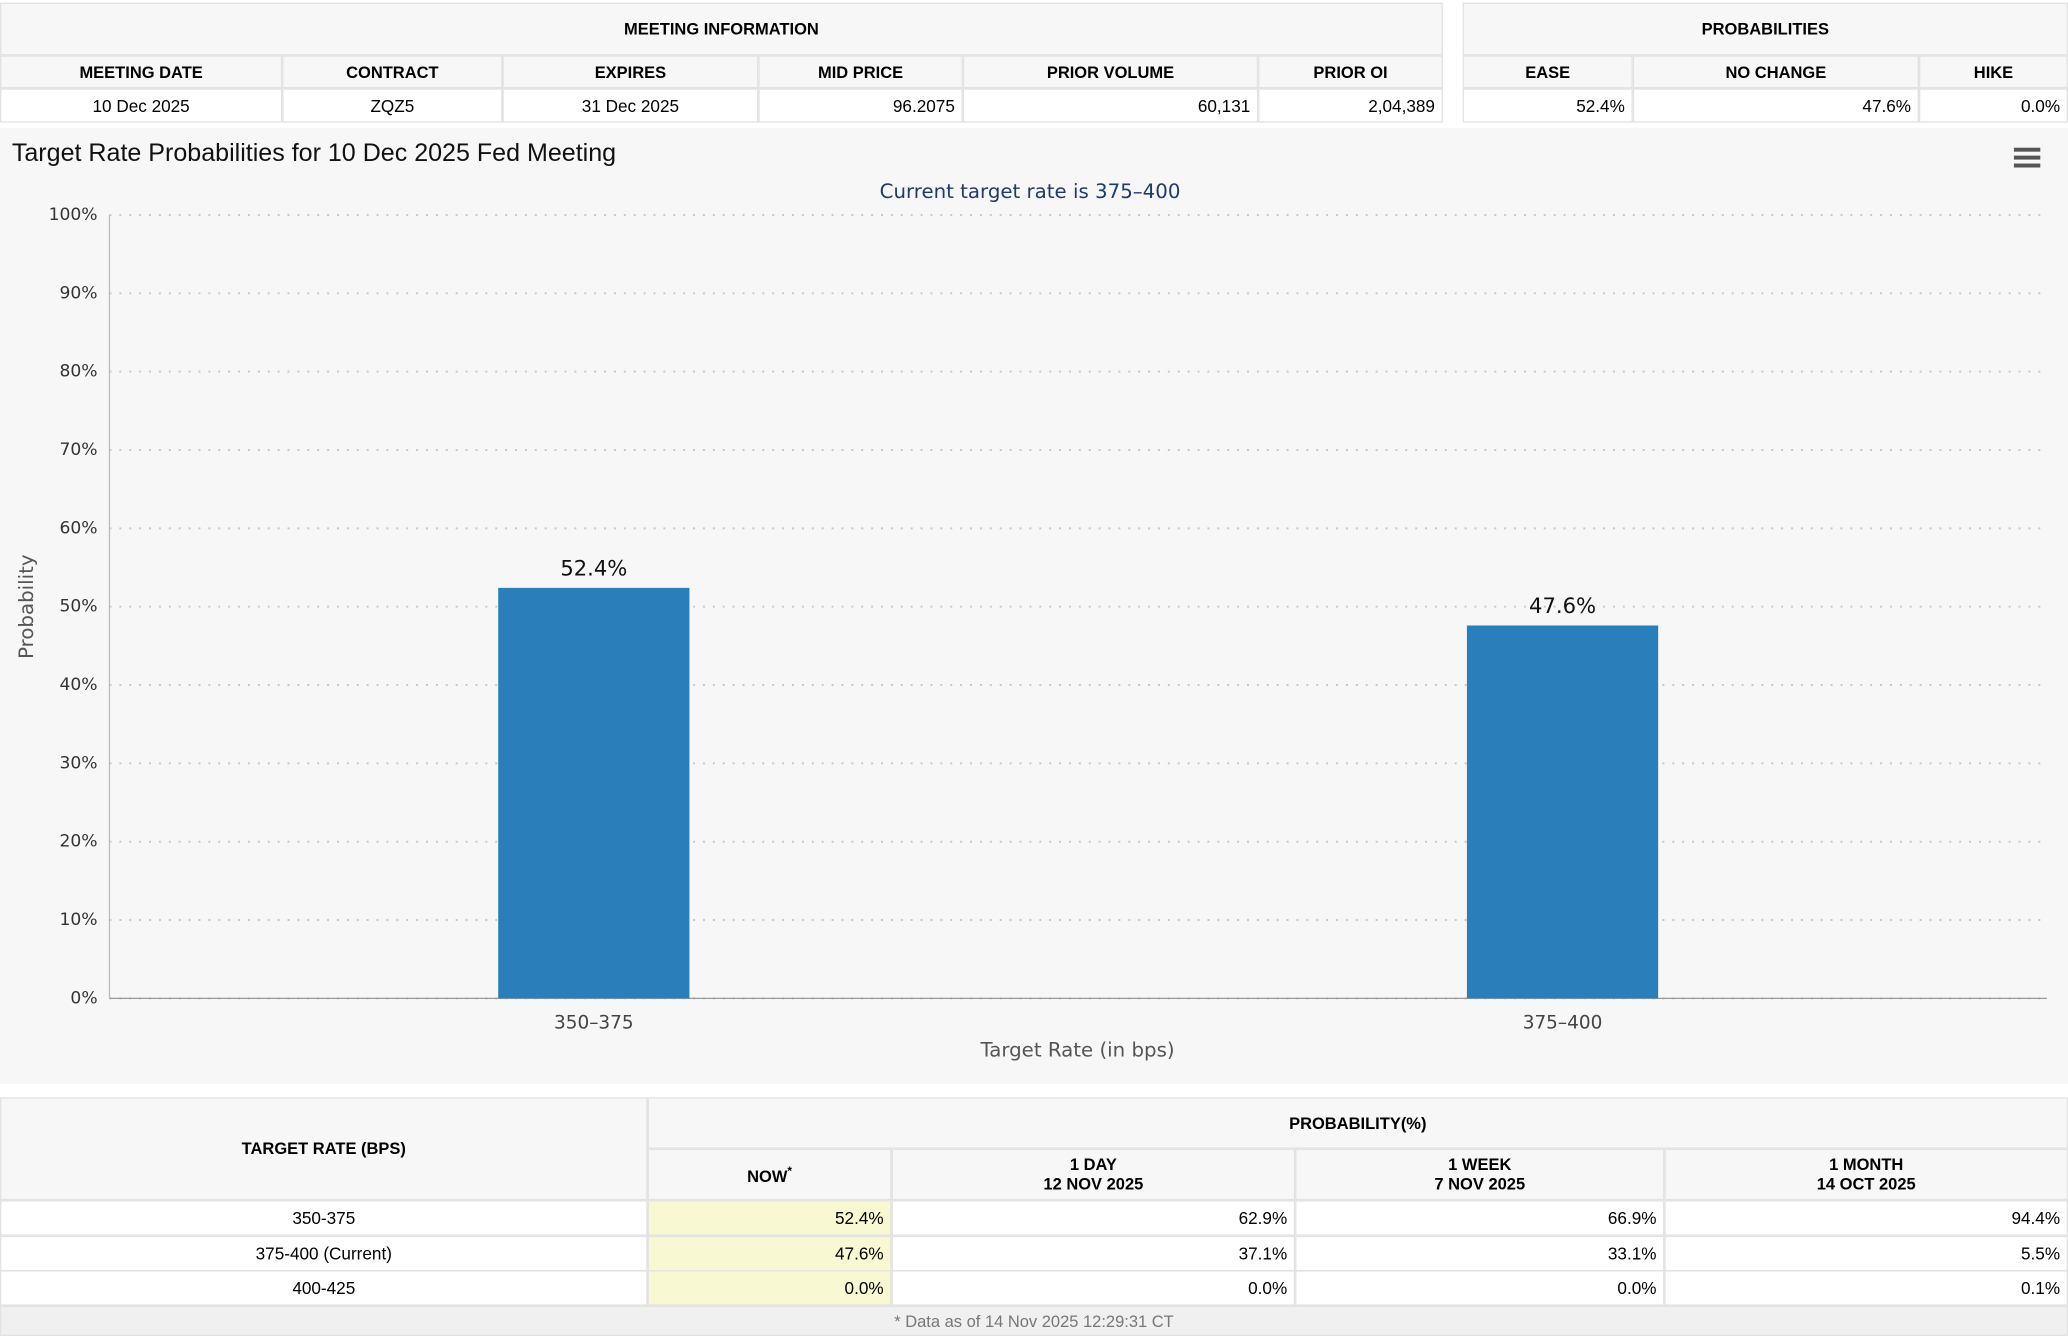 Image resolution: width=2068 pixels, height=1336 pixels. Describe the element at coordinates (630, 72) in the screenshot. I see `column-header: EXPIRES` at that location.